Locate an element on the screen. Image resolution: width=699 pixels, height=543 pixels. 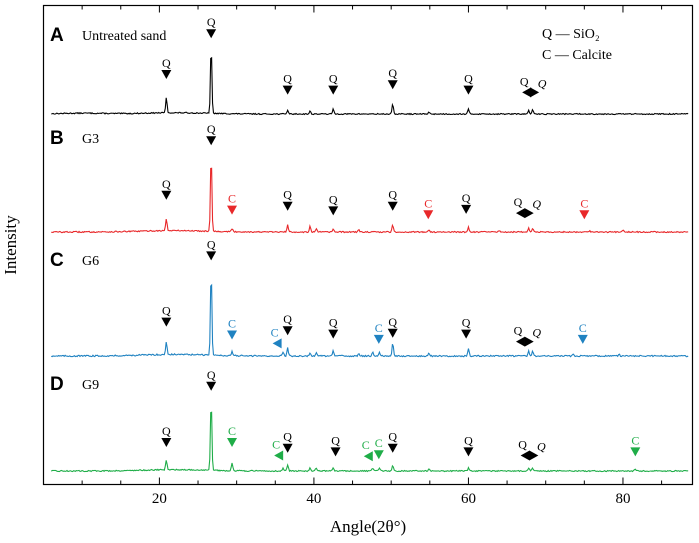
x-axis-label: Angle(2θ°) is located at coordinates (368, 526).